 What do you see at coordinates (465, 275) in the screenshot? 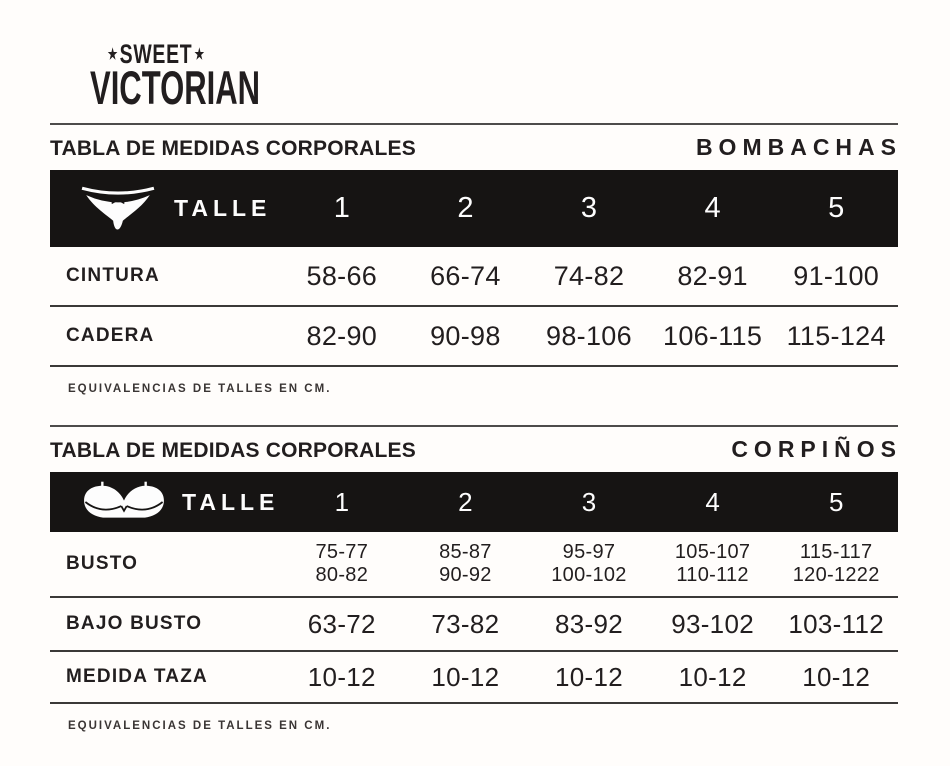
I see `measurement-value: 66-74` at bounding box center [465, 275].